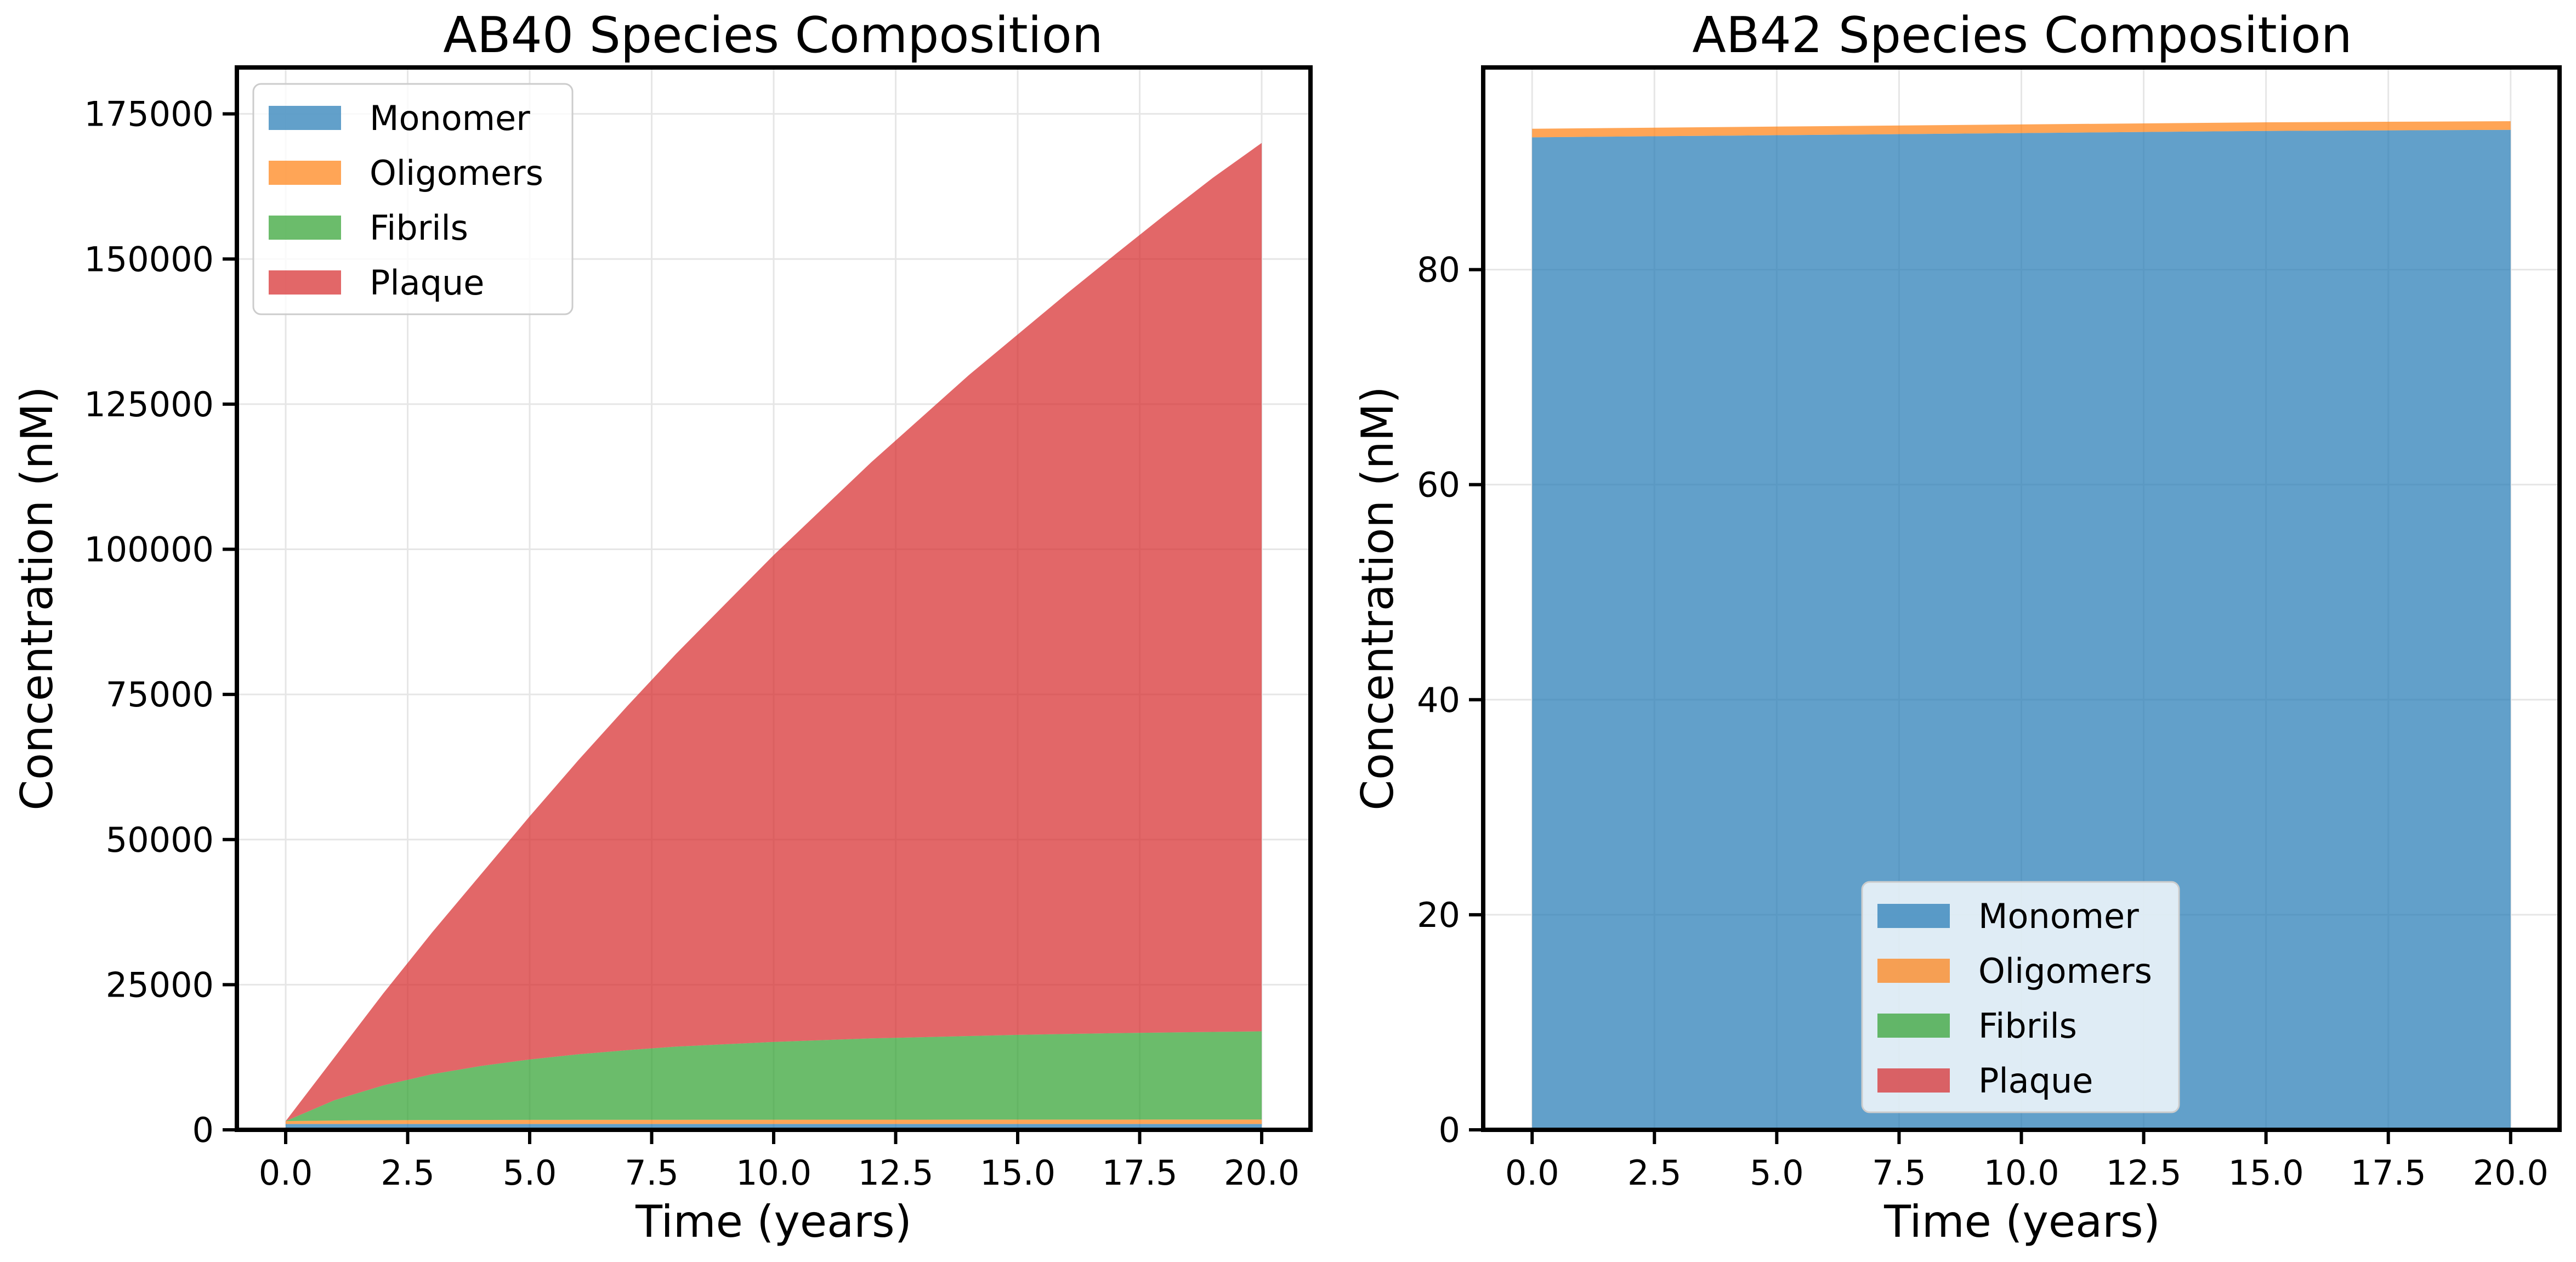  I want to click on y-tick-label: 75000, so click(160, 695).